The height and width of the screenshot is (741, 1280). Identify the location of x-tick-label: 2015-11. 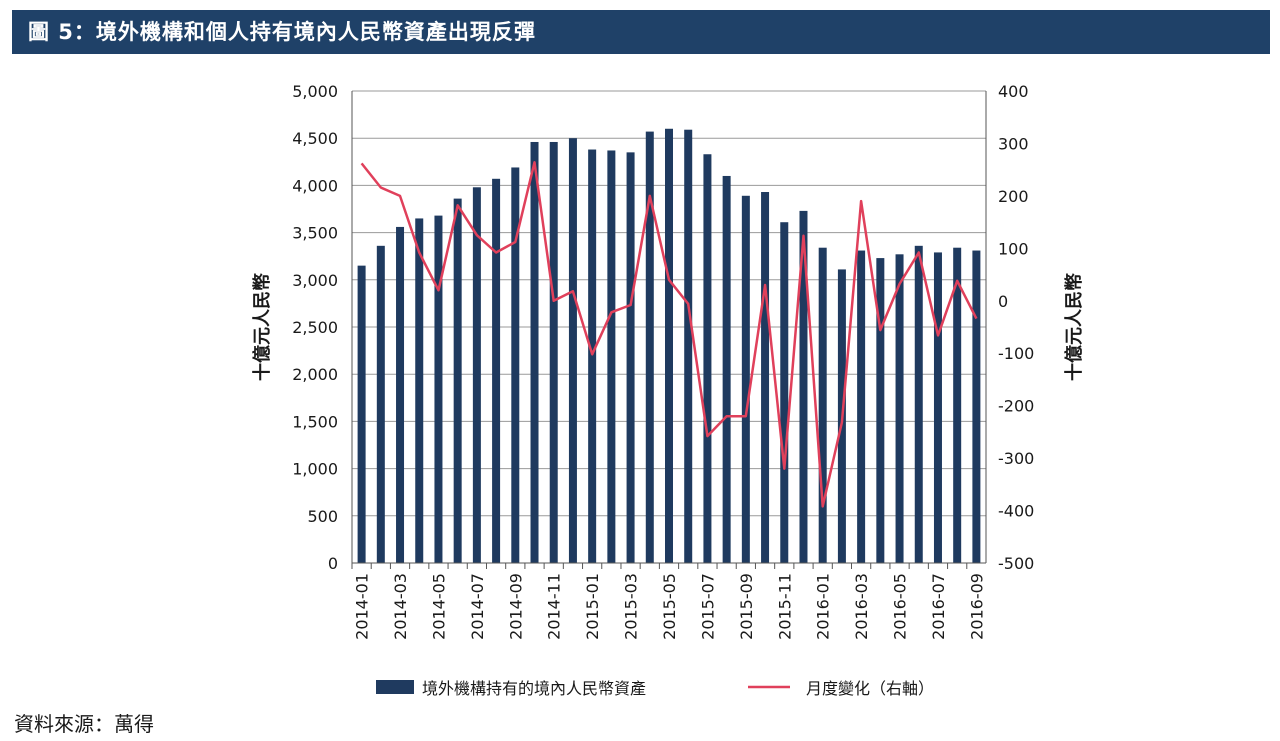
(784, 606).